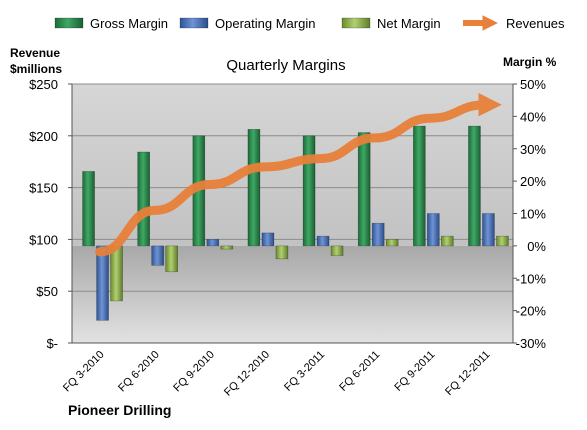 Image resolution: width=587 pixels, height=430 pixels. I want to click on category-label: FQ 12-2010, so click(247, 374).